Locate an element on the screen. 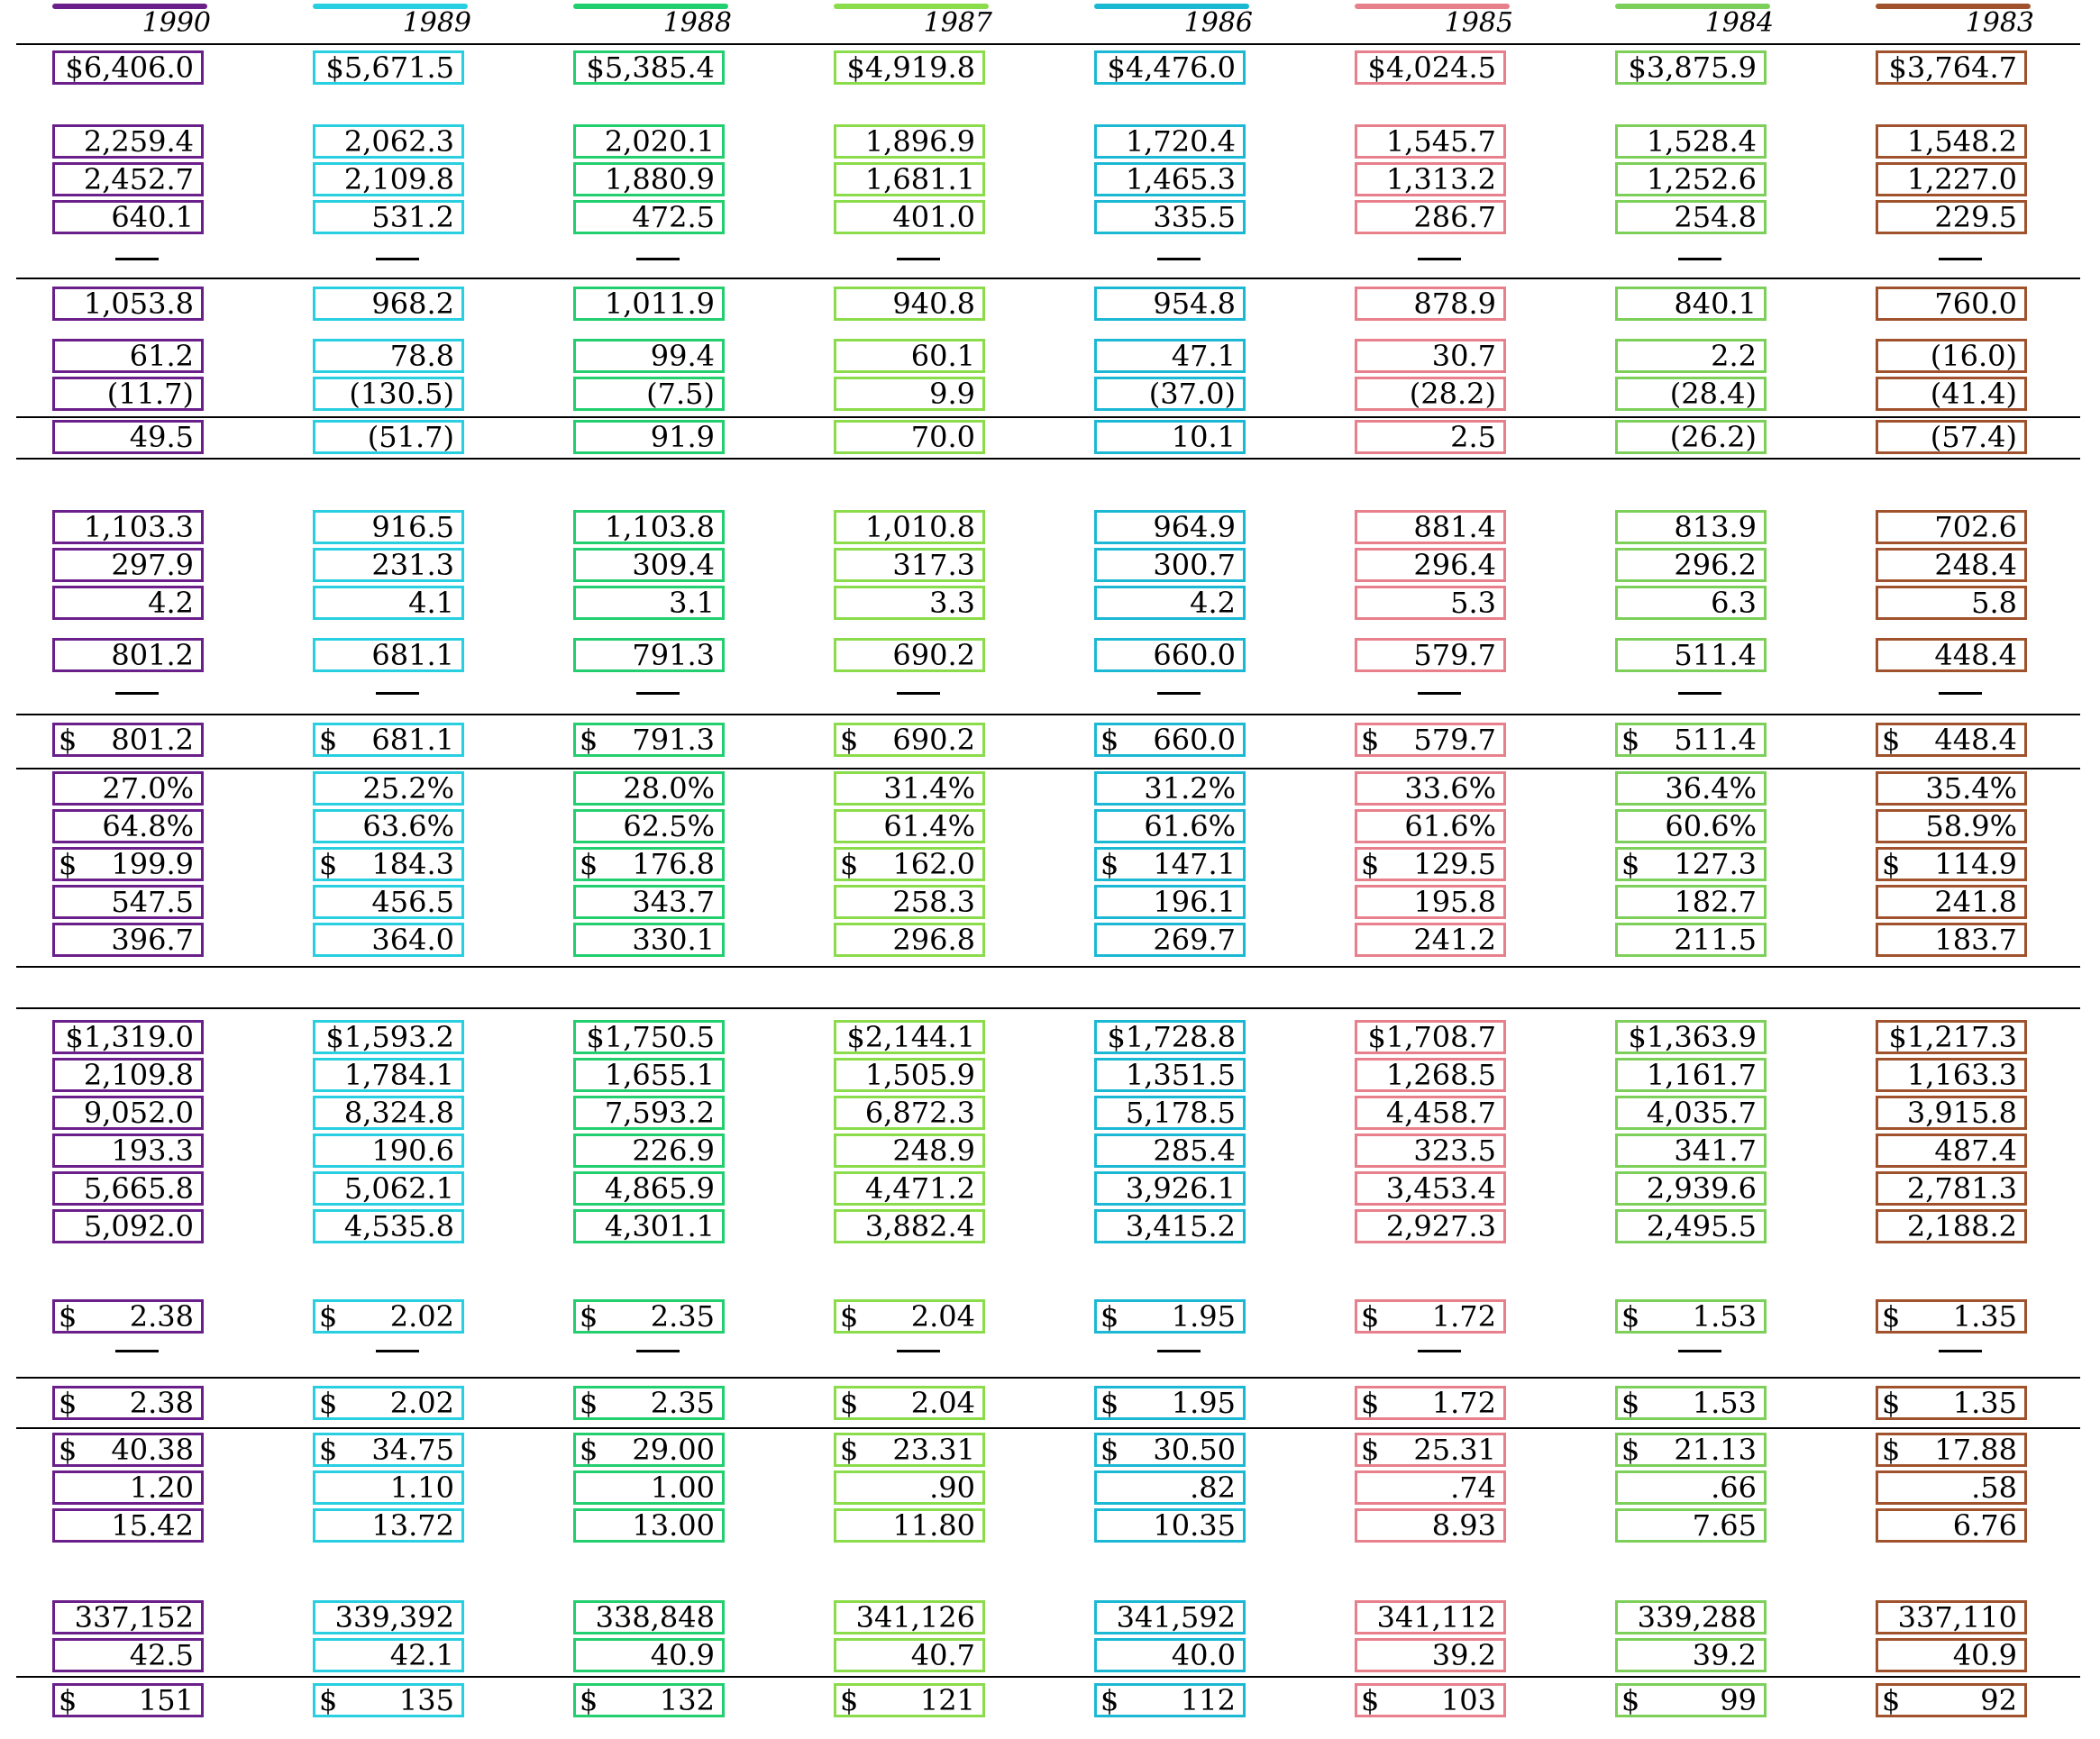 The image size is (2100, 1739). table-cell: 58.9% is located at coordinates (1952, 826).